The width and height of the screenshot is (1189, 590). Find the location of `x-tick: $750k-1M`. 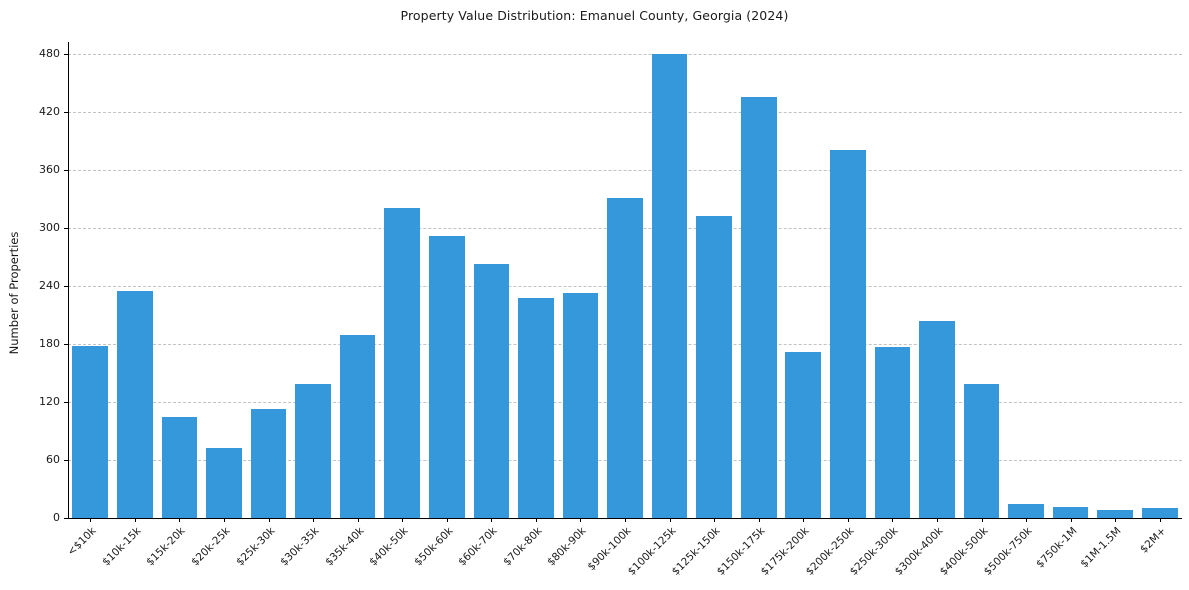

x-tick: $750k-1M is located at coordinates (1063, 554).